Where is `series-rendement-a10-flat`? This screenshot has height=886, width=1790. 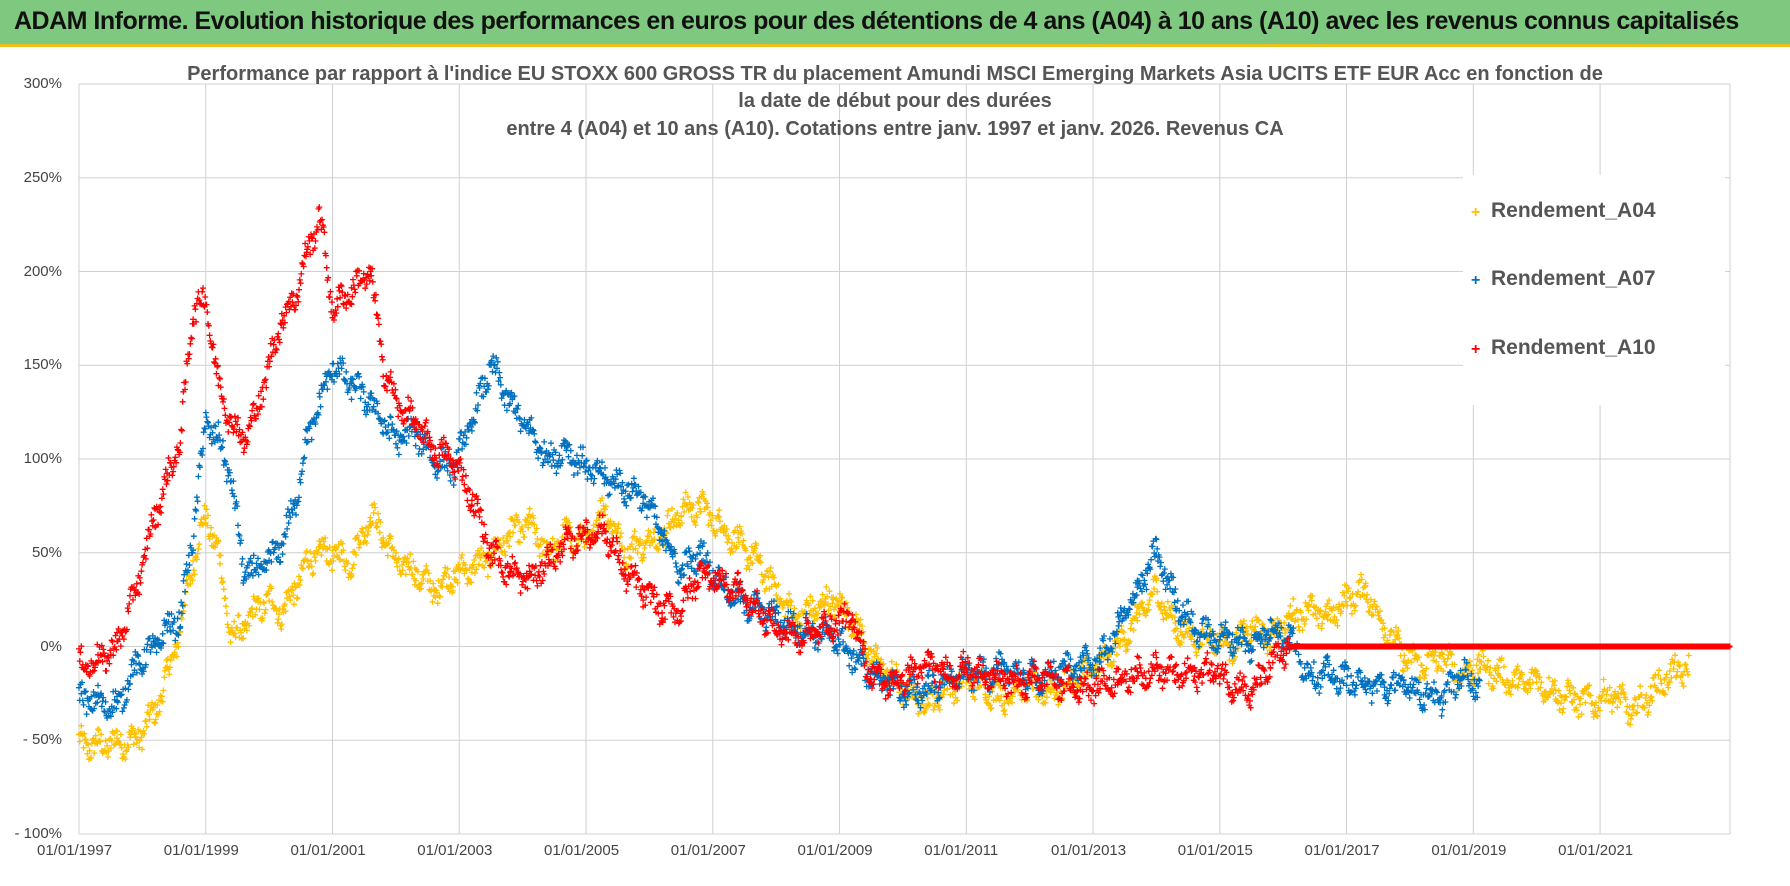 series-rendement-a10-flat is located at coordinates (1509, 646).